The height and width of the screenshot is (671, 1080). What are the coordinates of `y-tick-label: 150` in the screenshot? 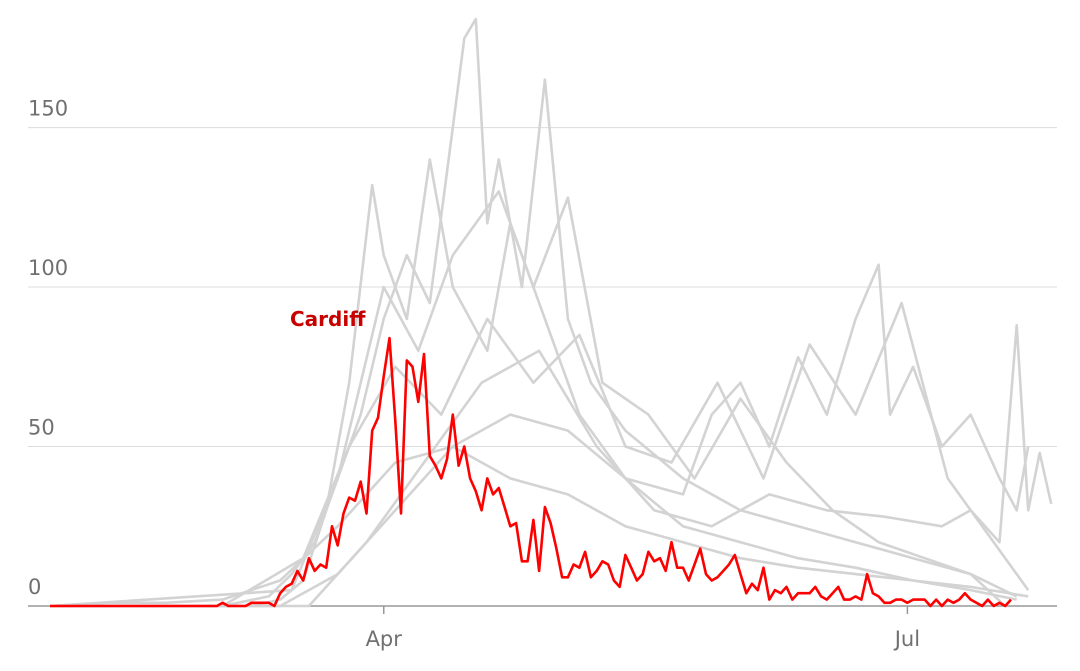 It's located at (48, 109).